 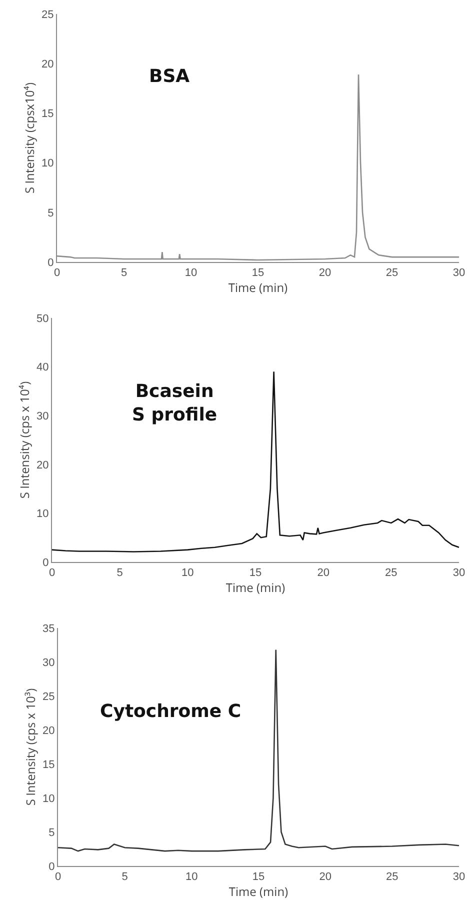 I want to click on y-tick-label: 50, so click(x=42, y=318).